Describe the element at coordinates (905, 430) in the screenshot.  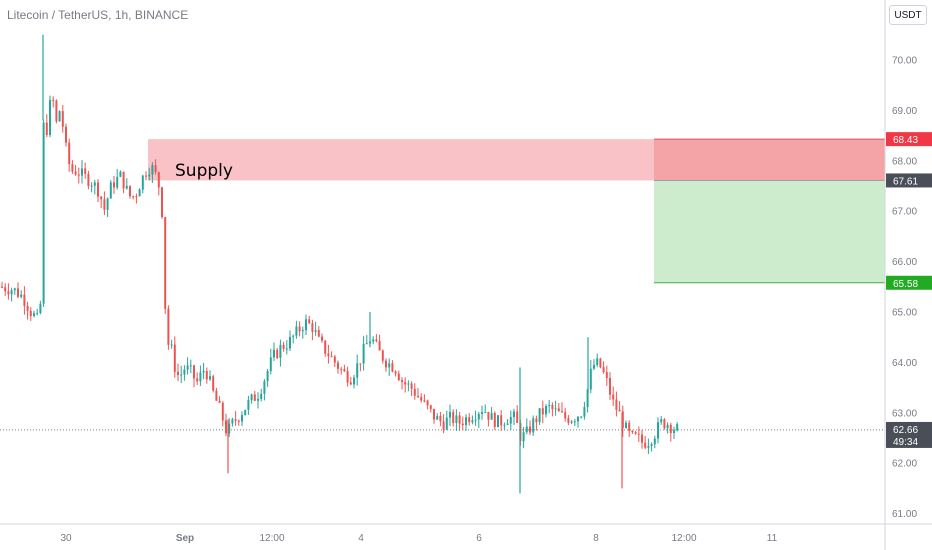
I see `last-price-badge: 62.66` at that location.